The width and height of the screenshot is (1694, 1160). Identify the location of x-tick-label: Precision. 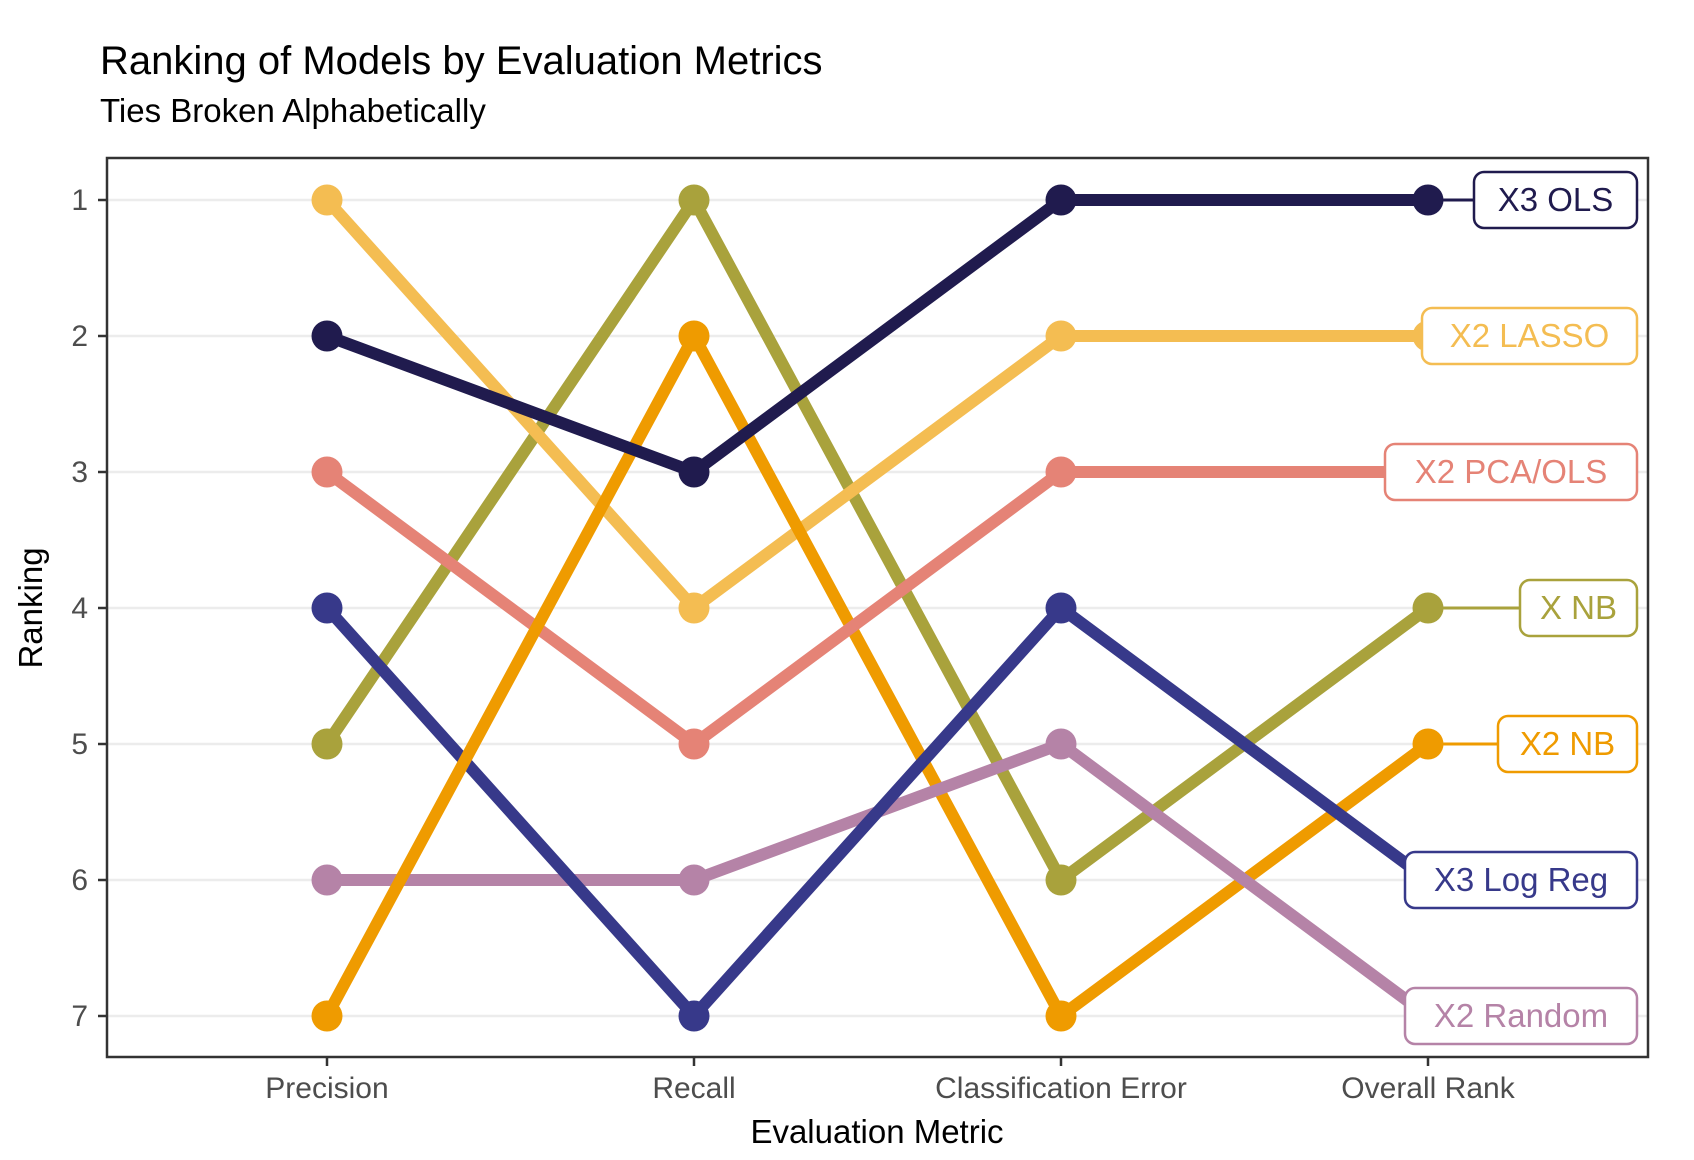
(326, 1088).